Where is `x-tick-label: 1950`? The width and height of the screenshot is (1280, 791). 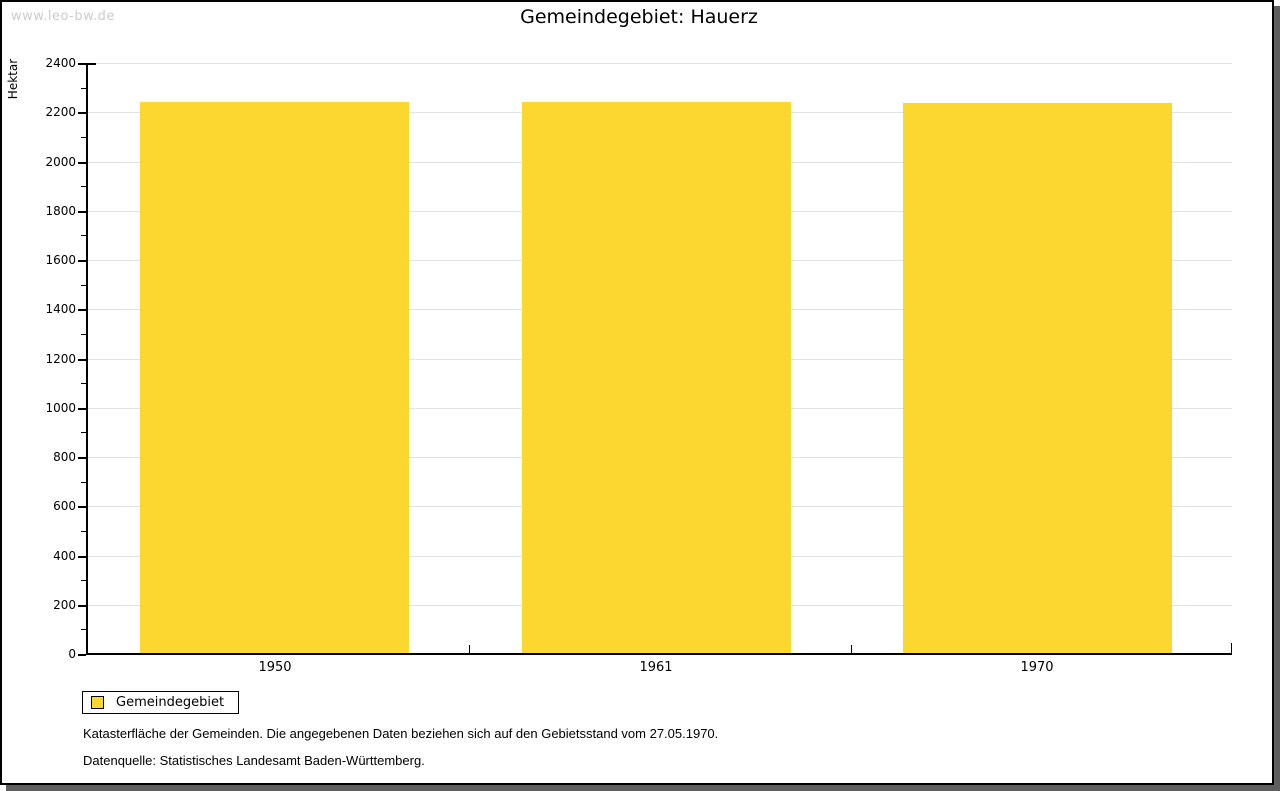
x-tick-label: 1950 is located at coordinates (275, 667).